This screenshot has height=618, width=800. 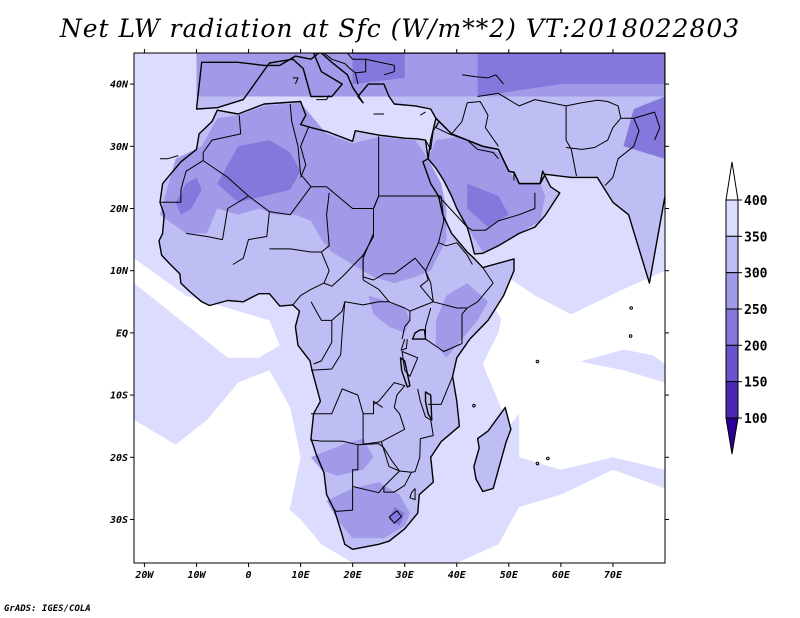 What do you see at coordinates (118, 458) in the screenshot?
I see `lat-tick-label: 20S` at bounding box center [118, 458].